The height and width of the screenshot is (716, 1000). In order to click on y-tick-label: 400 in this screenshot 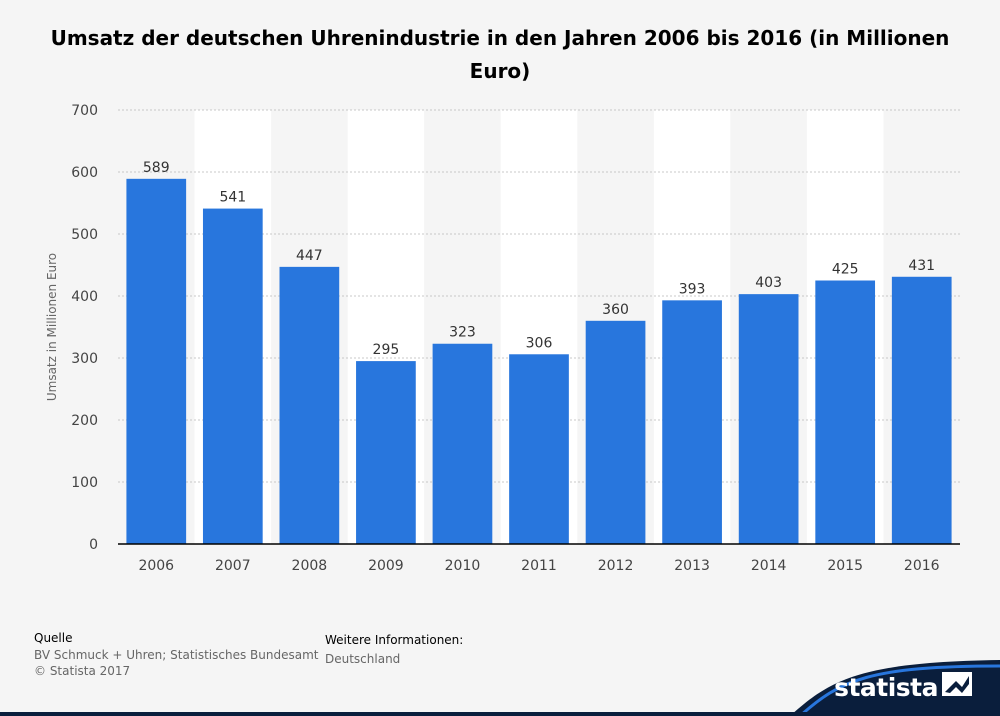, I will do `click(84, 297)`.